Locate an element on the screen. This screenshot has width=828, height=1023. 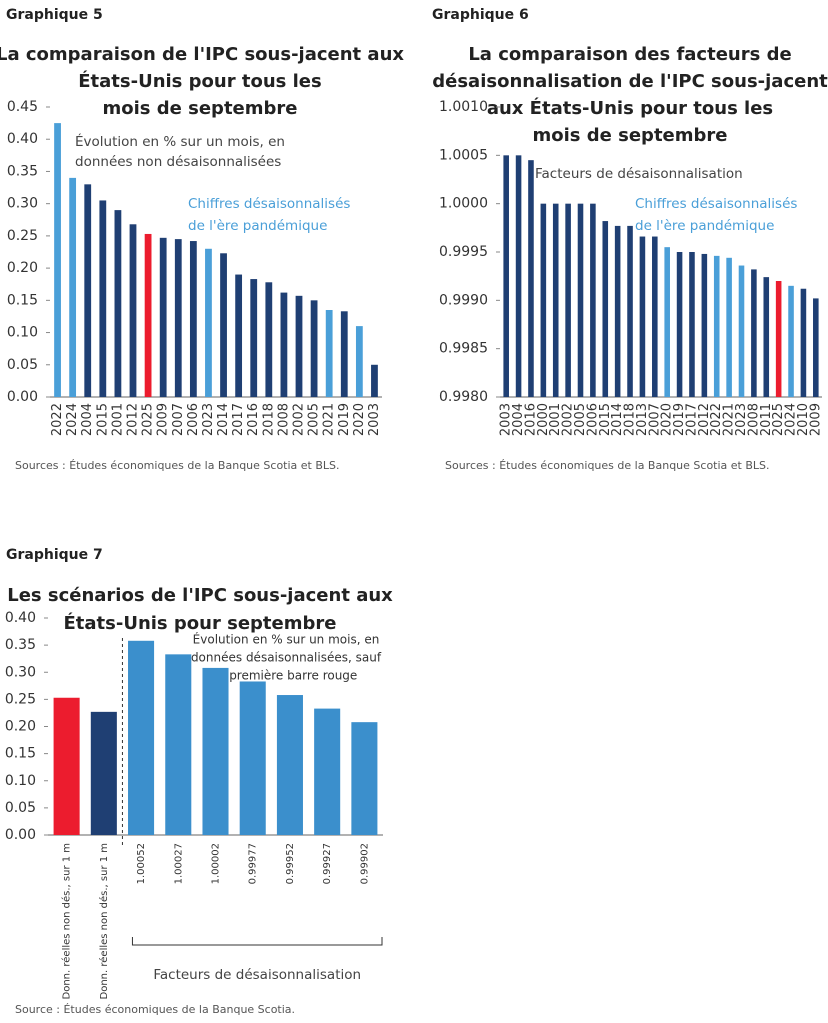
x-tick-label: 2013 is located at coordinates (642, 419).